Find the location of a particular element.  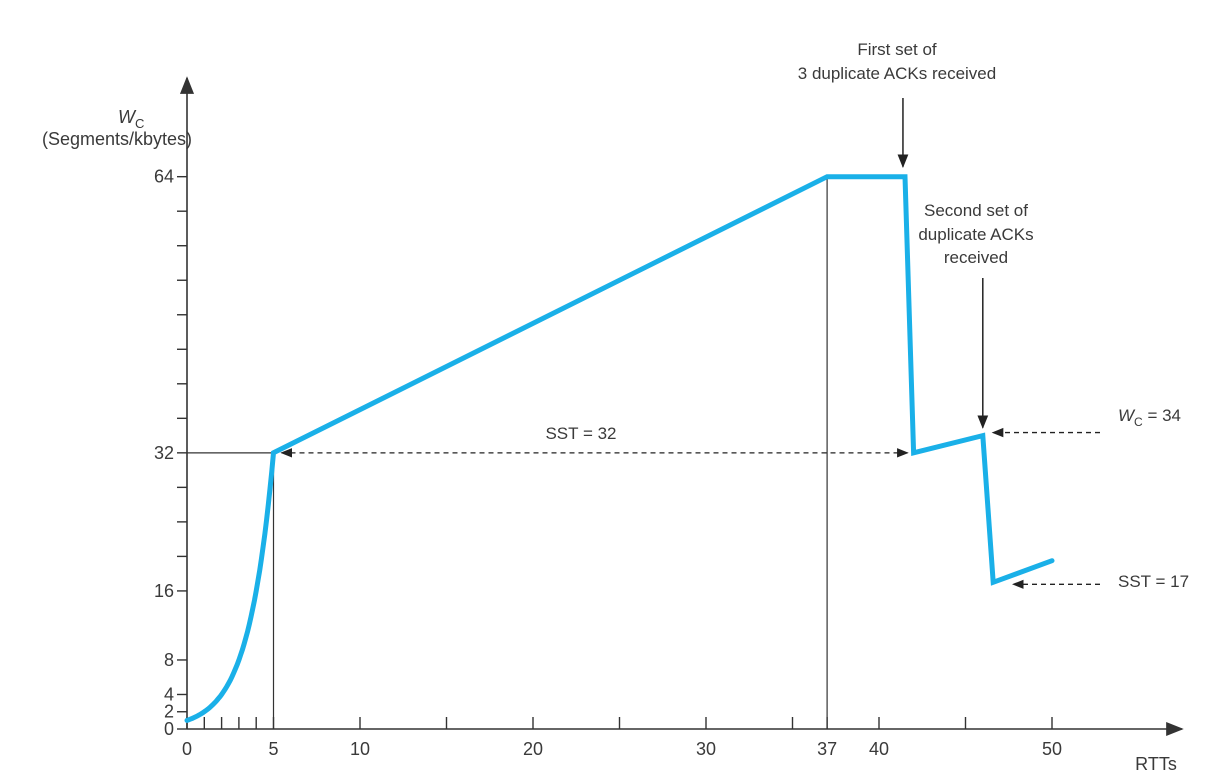

x-tick-label: 50 is located at coordinates (1052, 749).